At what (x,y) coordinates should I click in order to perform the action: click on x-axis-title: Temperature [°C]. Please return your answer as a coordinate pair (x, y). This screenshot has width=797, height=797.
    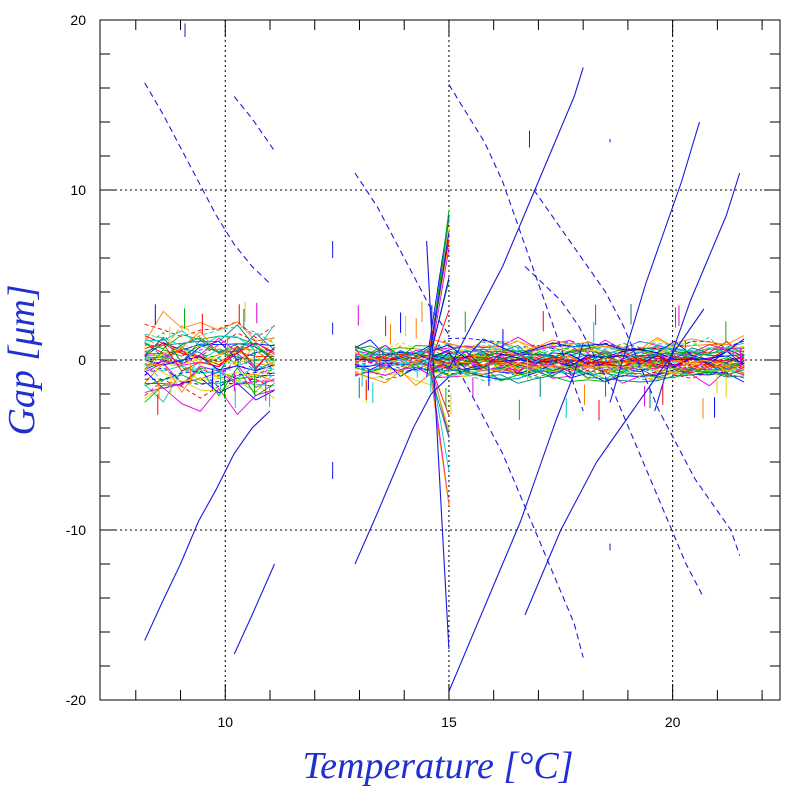
    Looking at the image, I should click on (437, 766).